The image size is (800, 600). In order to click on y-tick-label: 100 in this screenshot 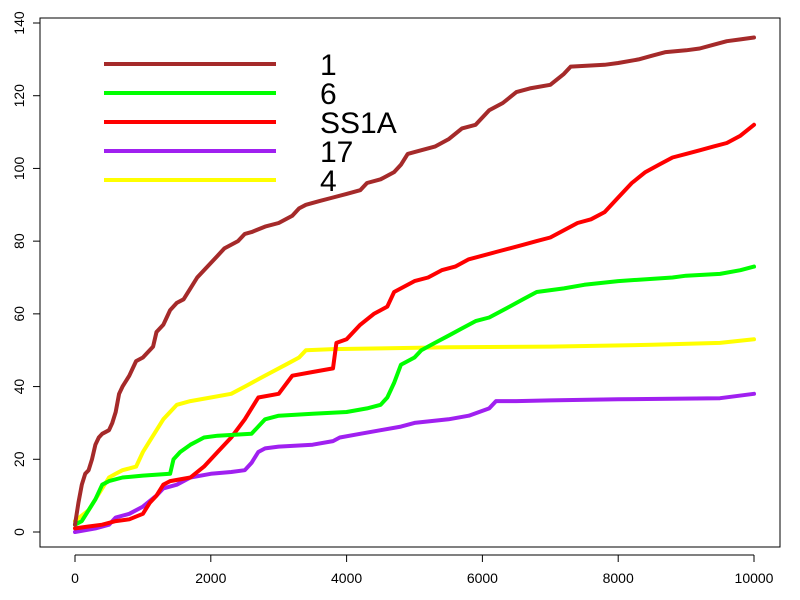, I will do `click(19, 169)`.